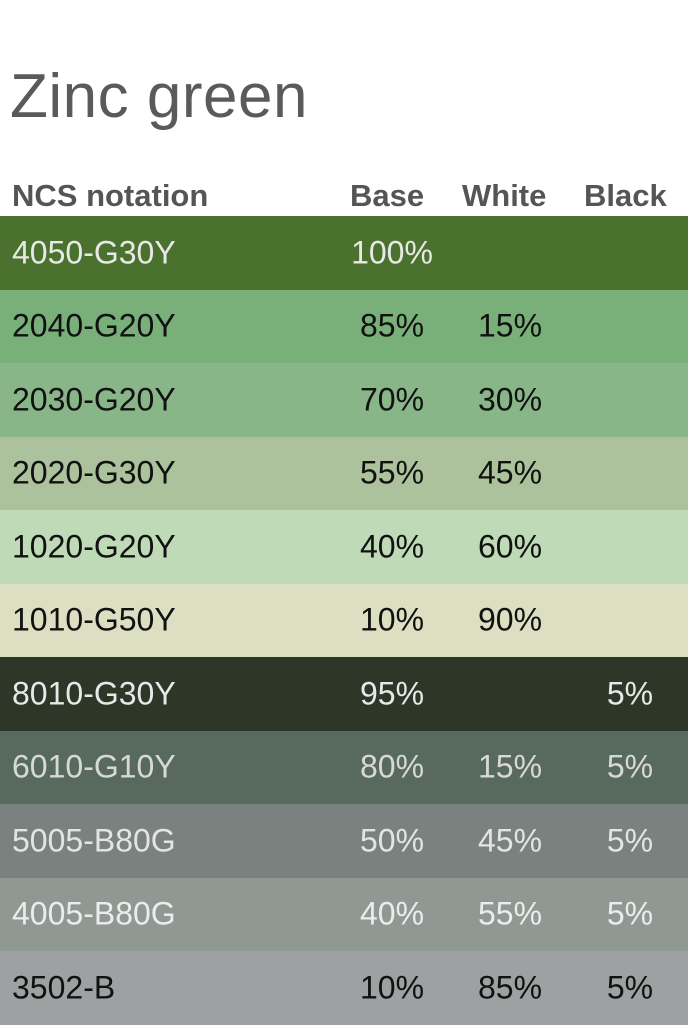  I want to click on base-cell: 70%, so click(392, 399).